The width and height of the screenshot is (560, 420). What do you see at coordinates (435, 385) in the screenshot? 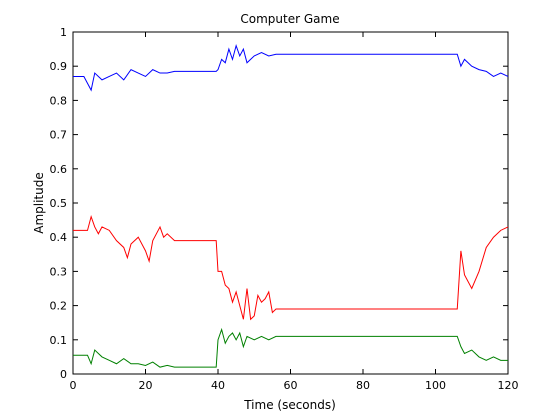
I see `x-tick-label: 100` at bounding box center [435, 385].